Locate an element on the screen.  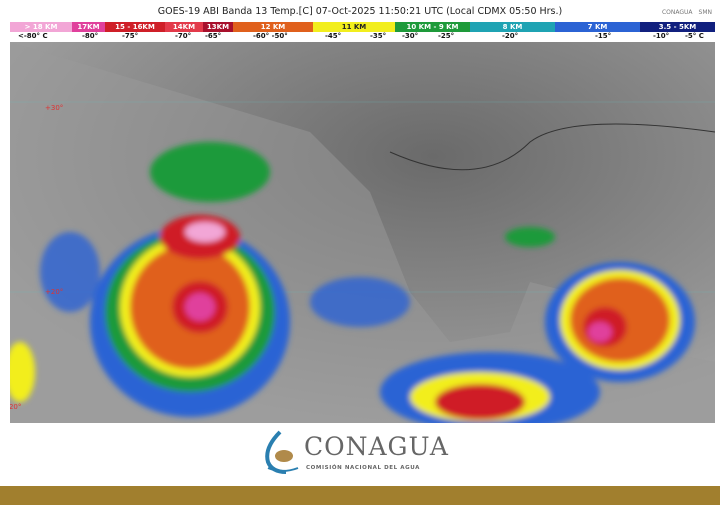
smn-mini-logo: SMN is located at coordinates (705, 12).